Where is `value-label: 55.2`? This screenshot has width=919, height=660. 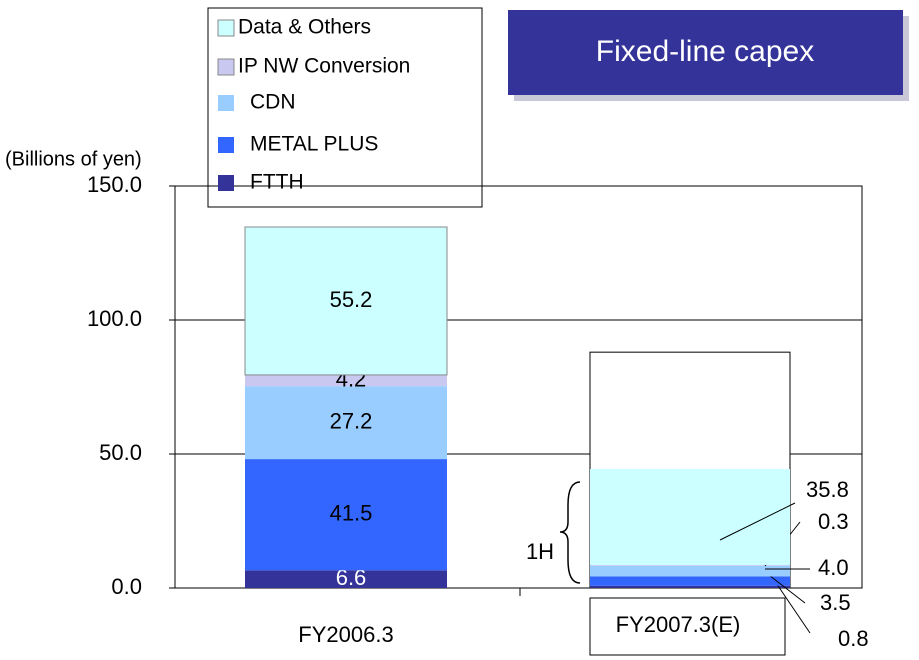
value-label: 55.2 is located at coordinates (351, 299).